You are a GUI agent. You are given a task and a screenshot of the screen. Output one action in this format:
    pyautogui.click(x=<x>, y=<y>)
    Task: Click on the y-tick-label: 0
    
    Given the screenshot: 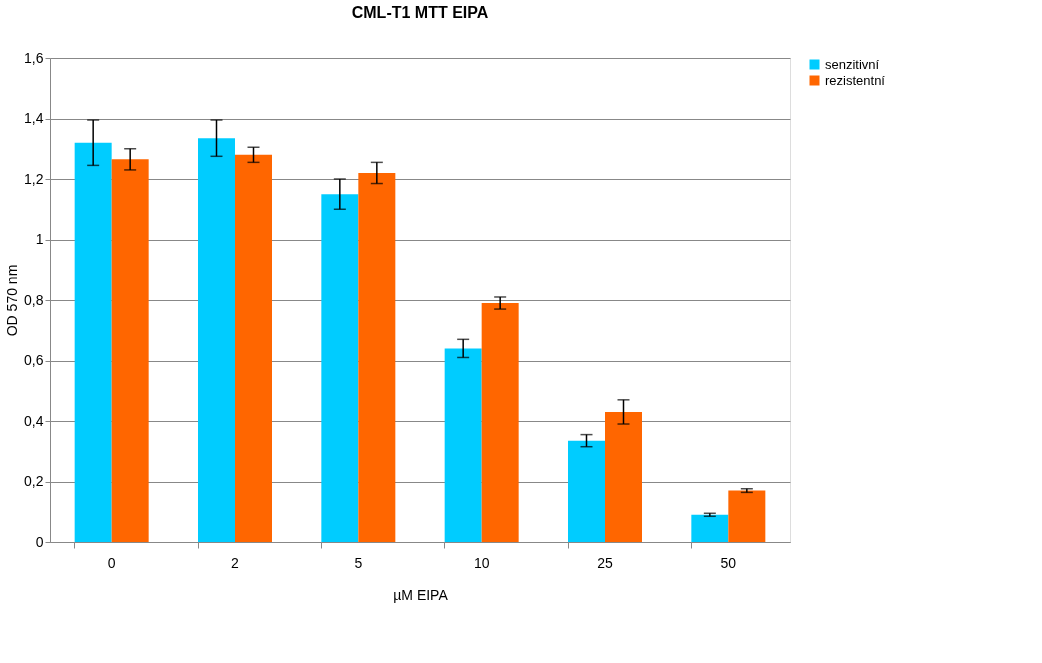 What is the action you would take?
    pyautogui.click(x=39, y=541)
    